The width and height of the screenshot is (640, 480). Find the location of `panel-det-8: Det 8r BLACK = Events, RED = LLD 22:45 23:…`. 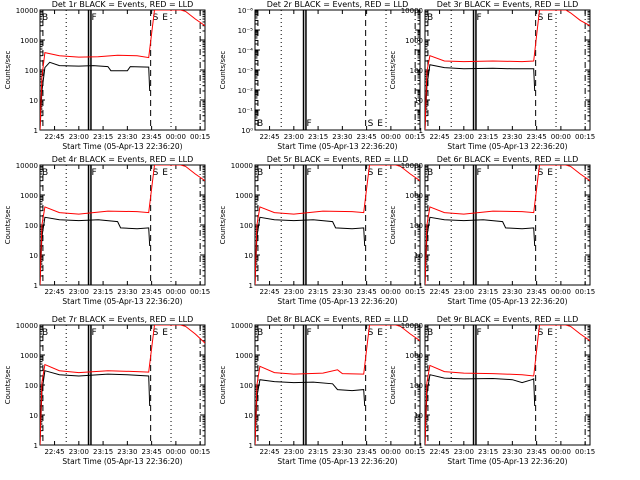

panel-det-8: Det 8r BLACK = Events, RED = LLD 22:45 23:… is located at coordinates (322, 390).